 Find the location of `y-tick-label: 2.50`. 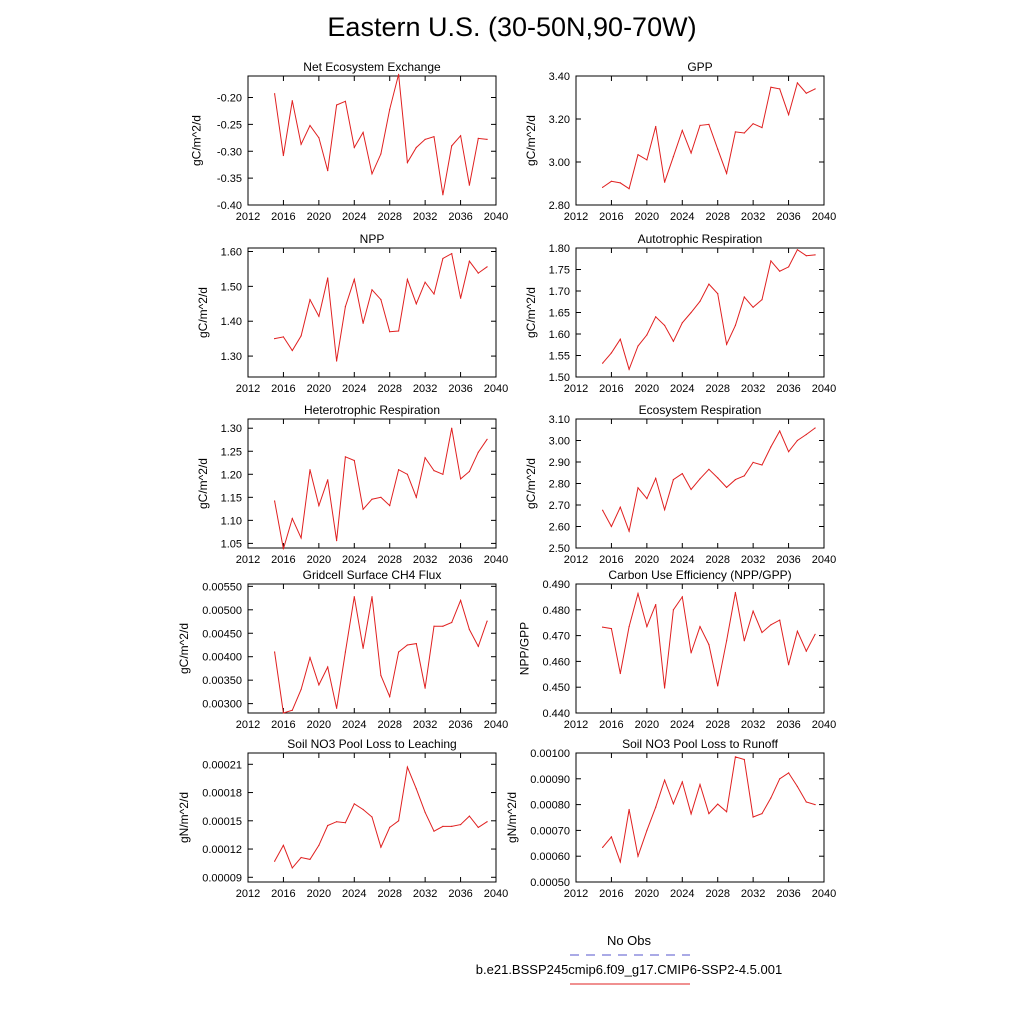

y-tick-label: 2.50 is located at coordinates (559, 549).